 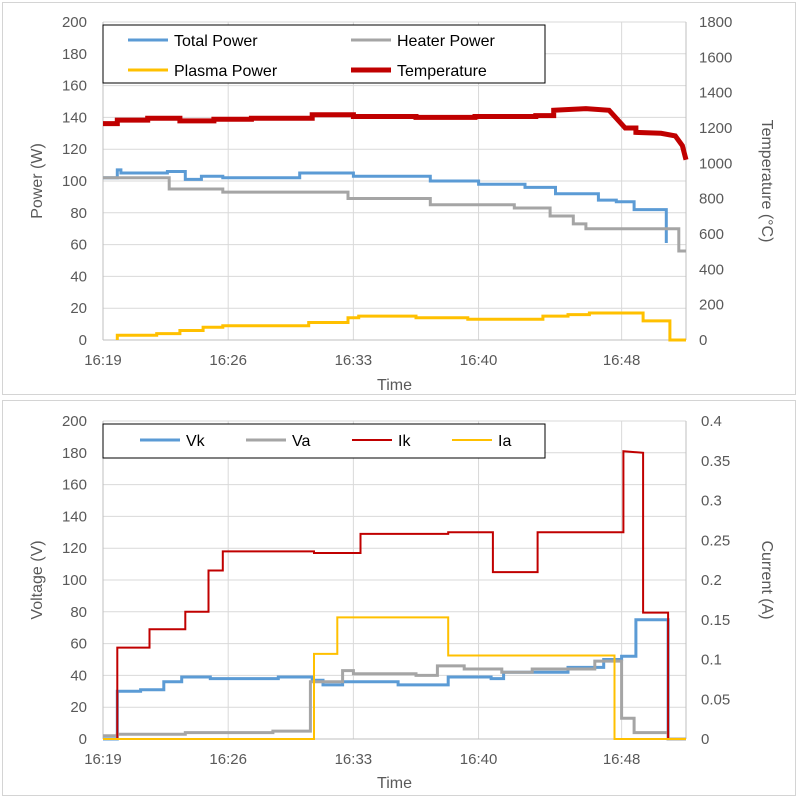 What do you see at coordinates (226, 71) in the screenshot?
I see `legend-label: Plasma Power` at bounding box center [226, 71].